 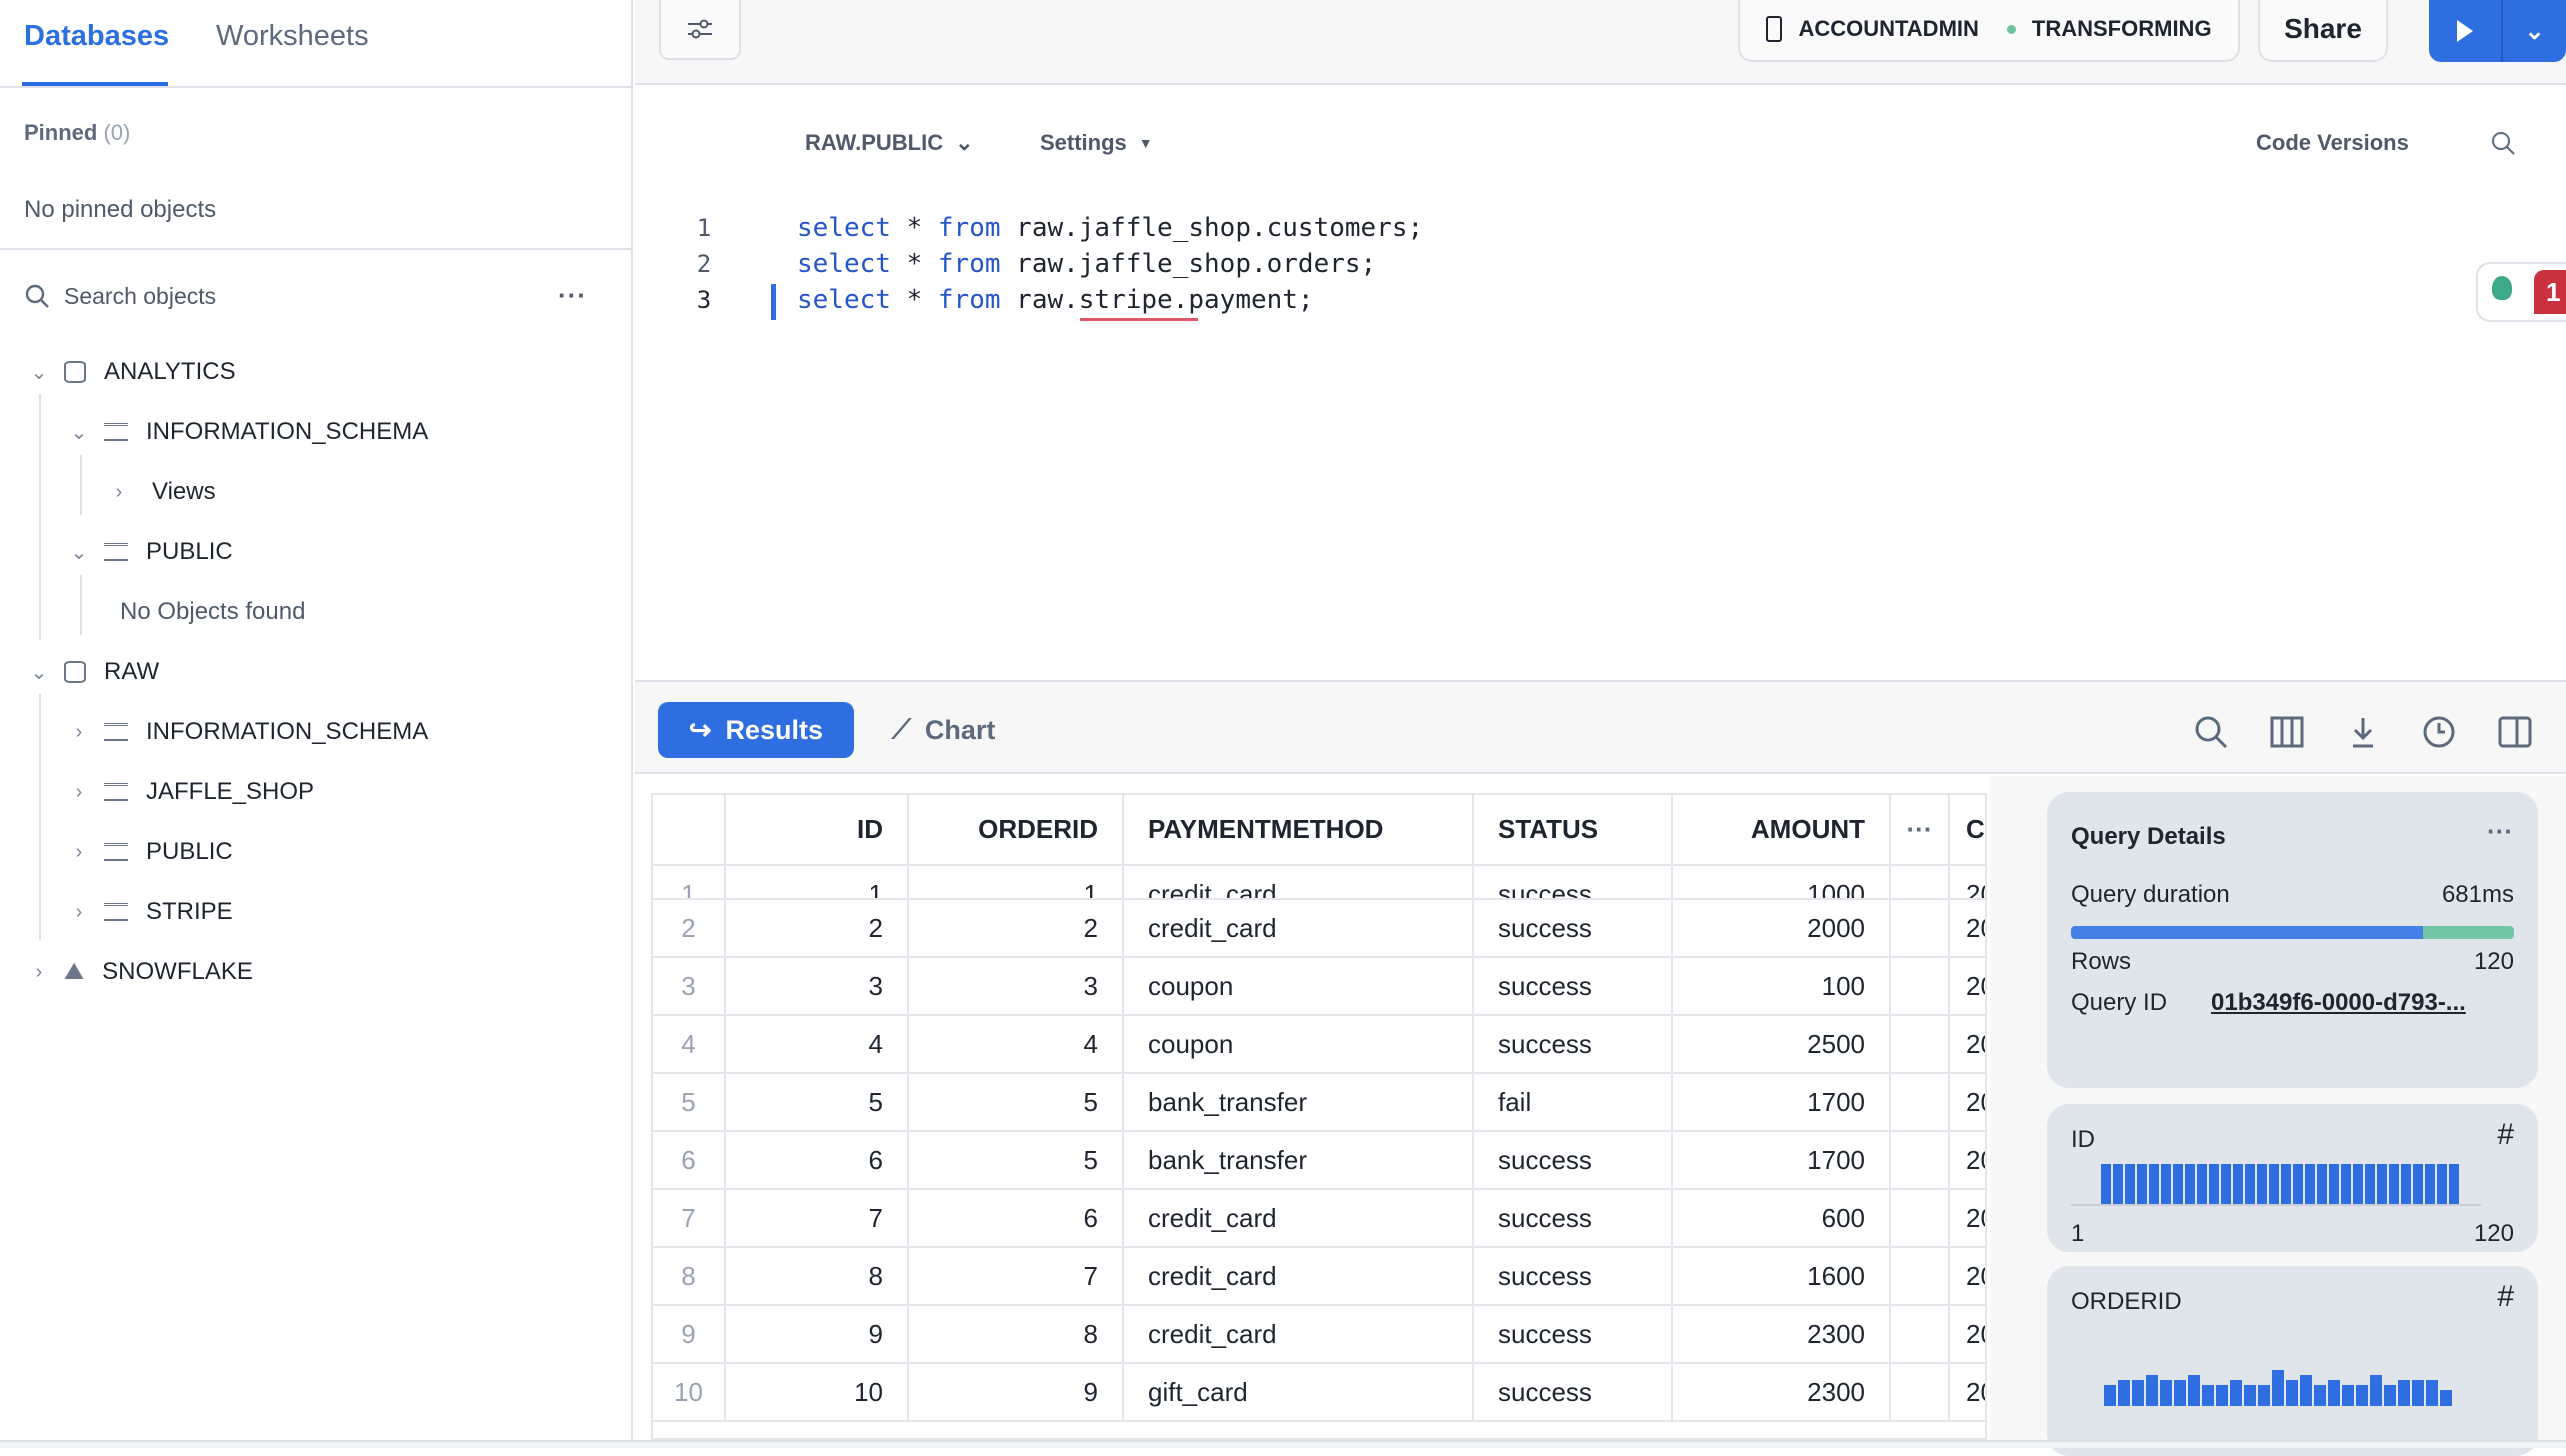 What do you see at coordinates (2287, 732) in the screenshot?
I see `columns-icon` at bounding box center [2287, 732].